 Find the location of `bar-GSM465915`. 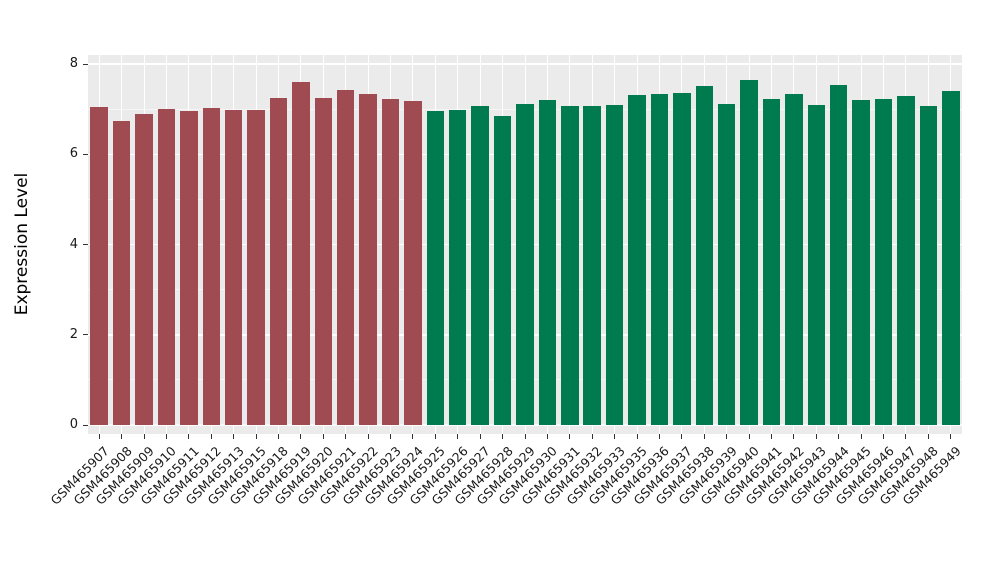

bar-GSM465915 is located at coordinates (256, 267).